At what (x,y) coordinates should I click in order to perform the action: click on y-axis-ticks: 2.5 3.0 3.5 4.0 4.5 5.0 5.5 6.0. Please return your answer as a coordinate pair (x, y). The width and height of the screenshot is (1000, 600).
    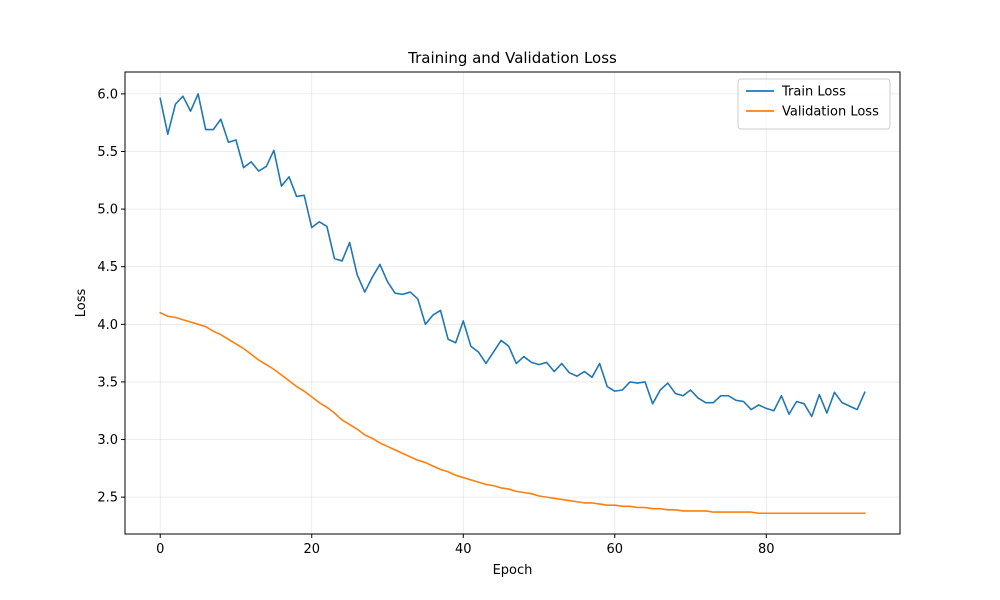
    Looking at the image, I should click on (111, 296).